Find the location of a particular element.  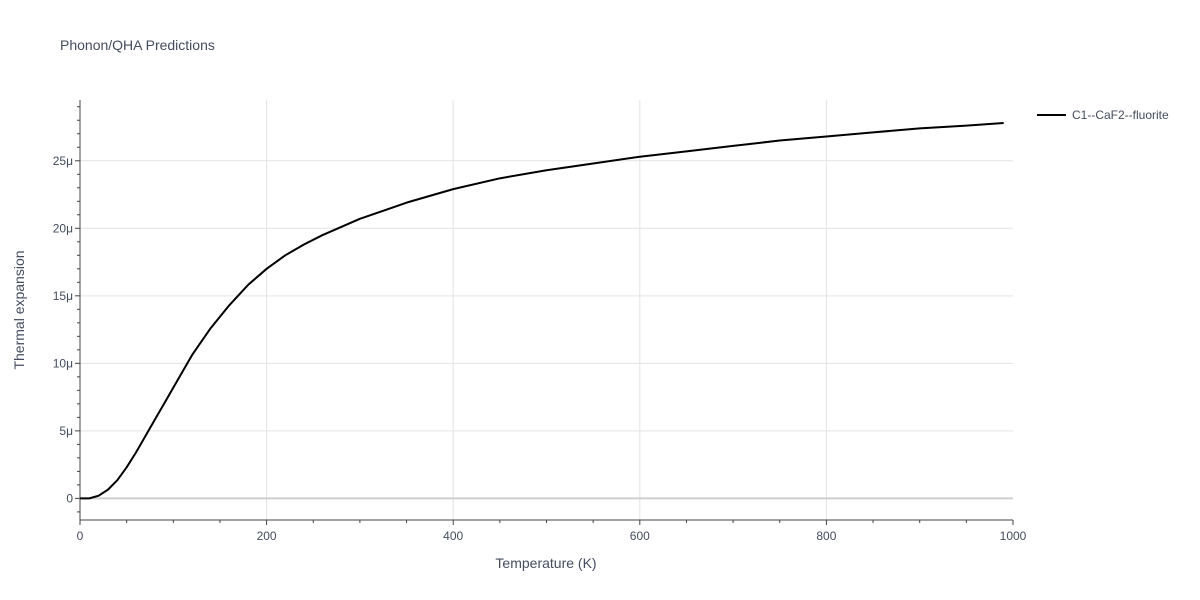

x-tick-label: 0 is located at coordinates (80, 536).